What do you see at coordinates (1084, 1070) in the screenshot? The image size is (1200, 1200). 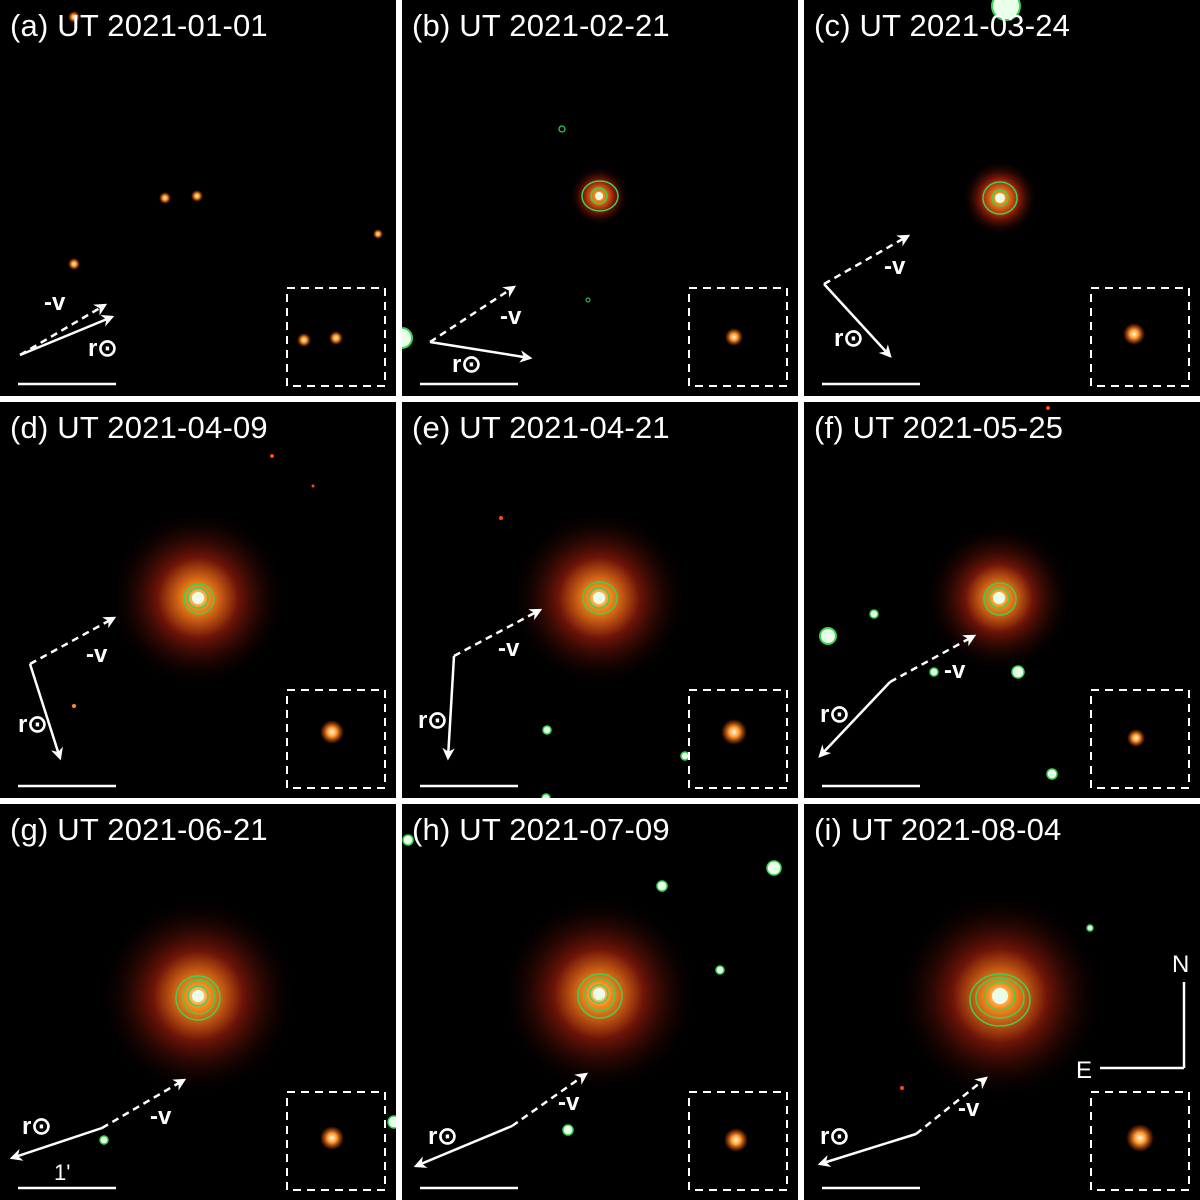 I see `compass-east-label: E` at bounding box center [1084, 1070].